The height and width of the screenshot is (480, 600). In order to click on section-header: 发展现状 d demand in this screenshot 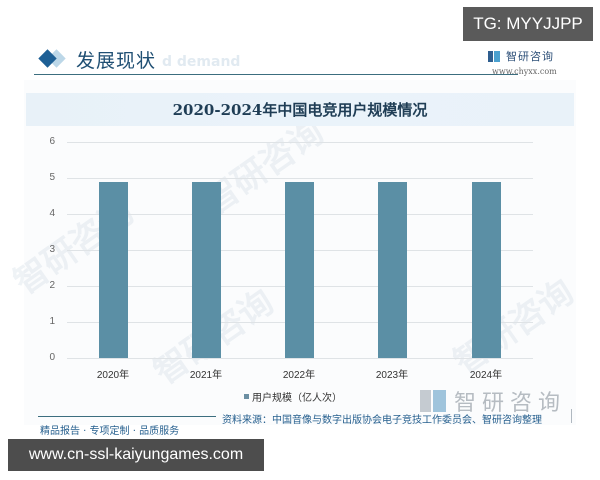, I will do `click(139, 59)`.